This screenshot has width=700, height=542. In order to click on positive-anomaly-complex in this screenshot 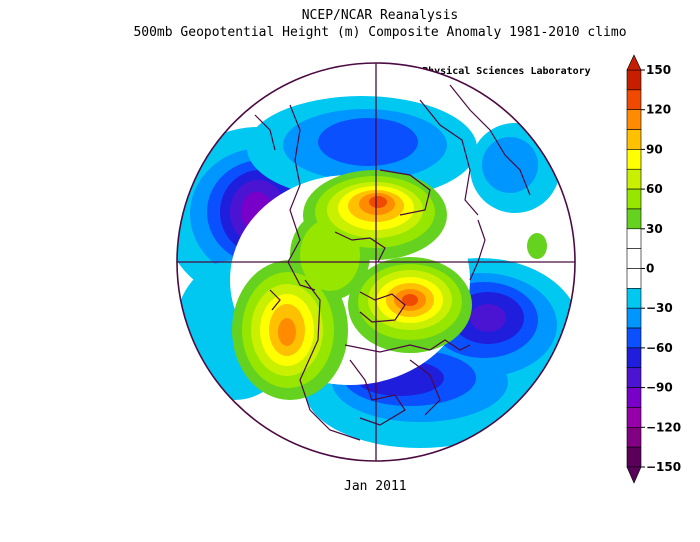, I will do `click(352, 285)`.